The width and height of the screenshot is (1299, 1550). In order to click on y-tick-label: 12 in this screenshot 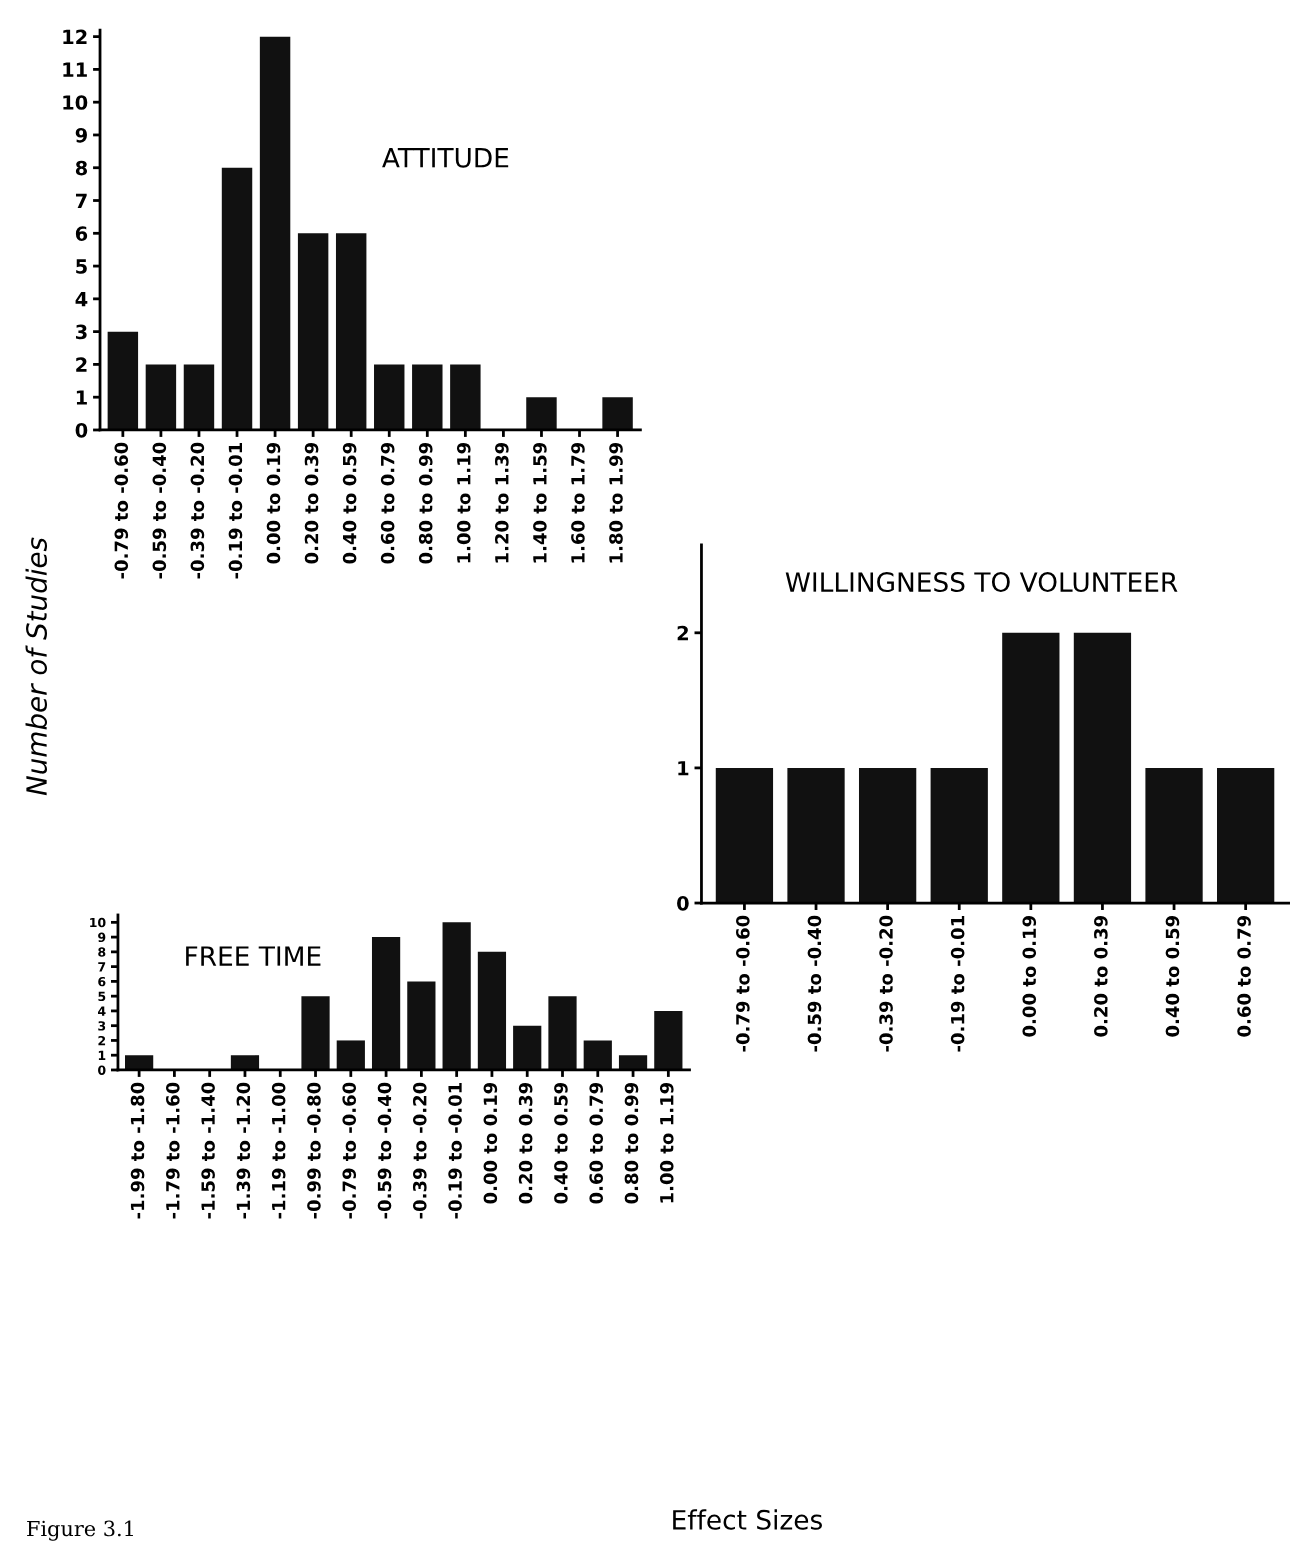, I will do `click(75, 37)`.